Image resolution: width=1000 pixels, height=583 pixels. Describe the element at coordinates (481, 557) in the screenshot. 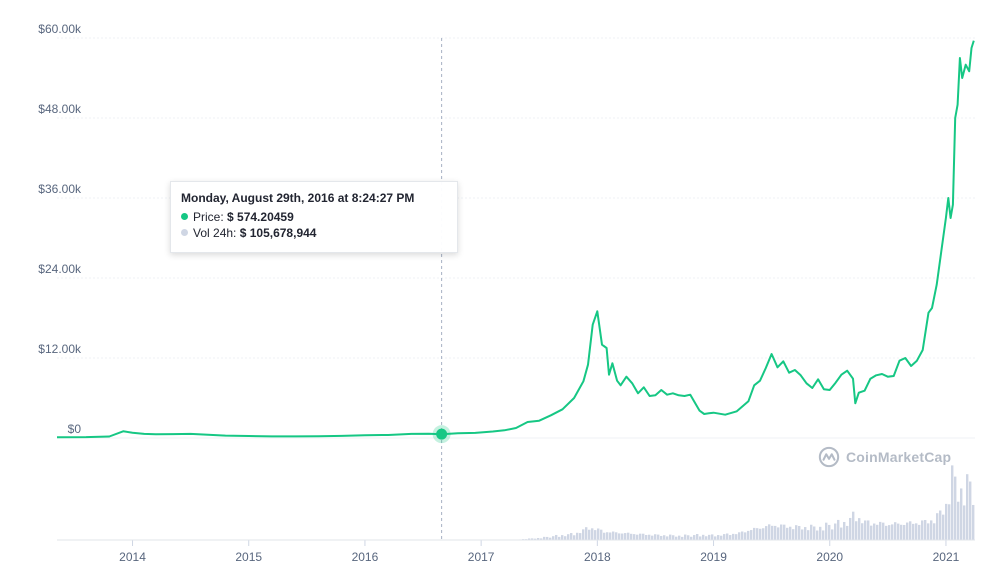

I see `x-tick-label: 2017` at that location.